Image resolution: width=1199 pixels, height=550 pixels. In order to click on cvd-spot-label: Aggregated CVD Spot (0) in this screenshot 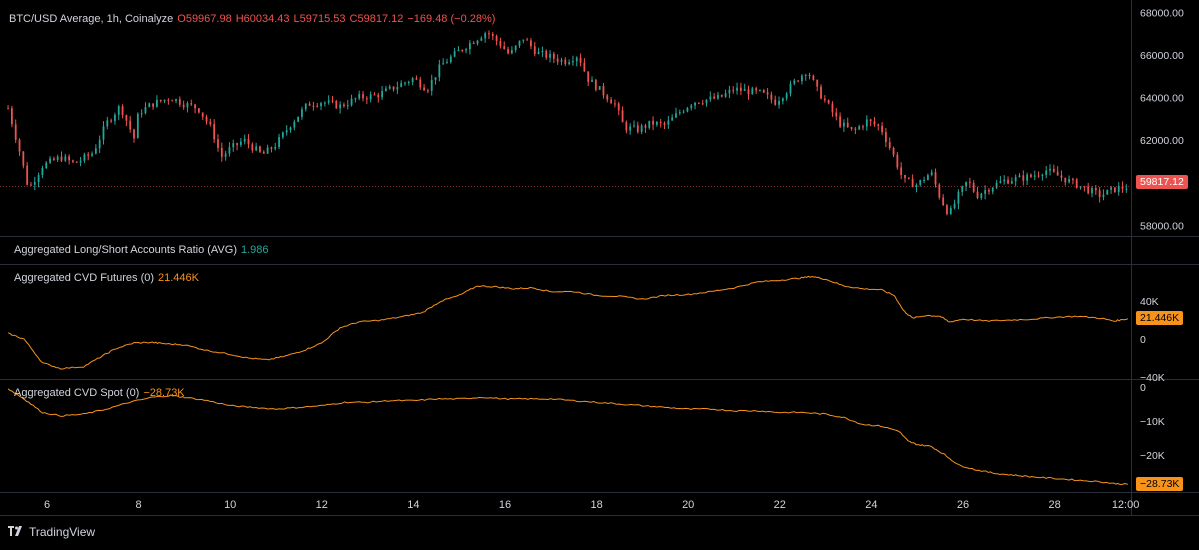, I will do `click(77, 393)`.